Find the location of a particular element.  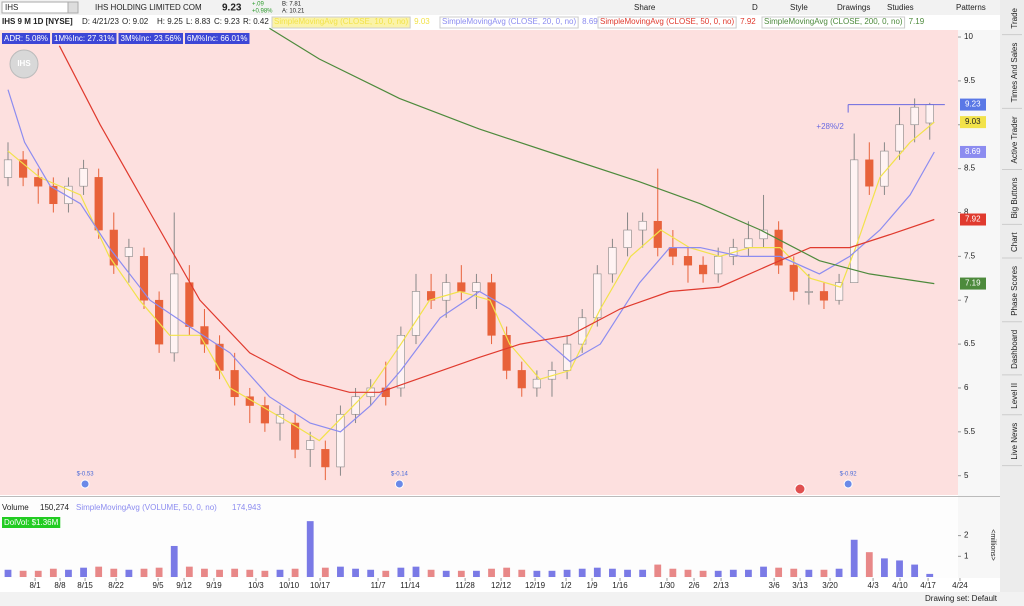

x-tick-label: 4/3 is located at coordinates (874, 585).